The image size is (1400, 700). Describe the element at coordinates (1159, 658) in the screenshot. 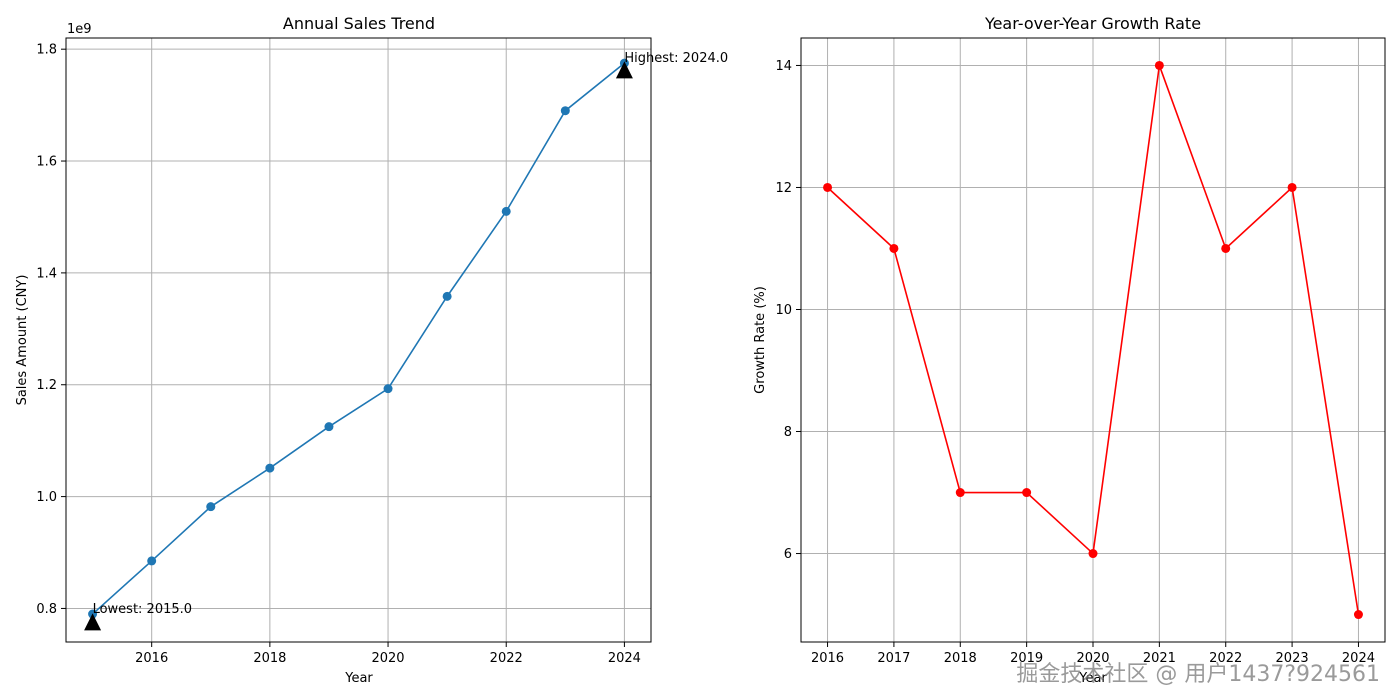

I see `x-tick-label: 2021` at that location.